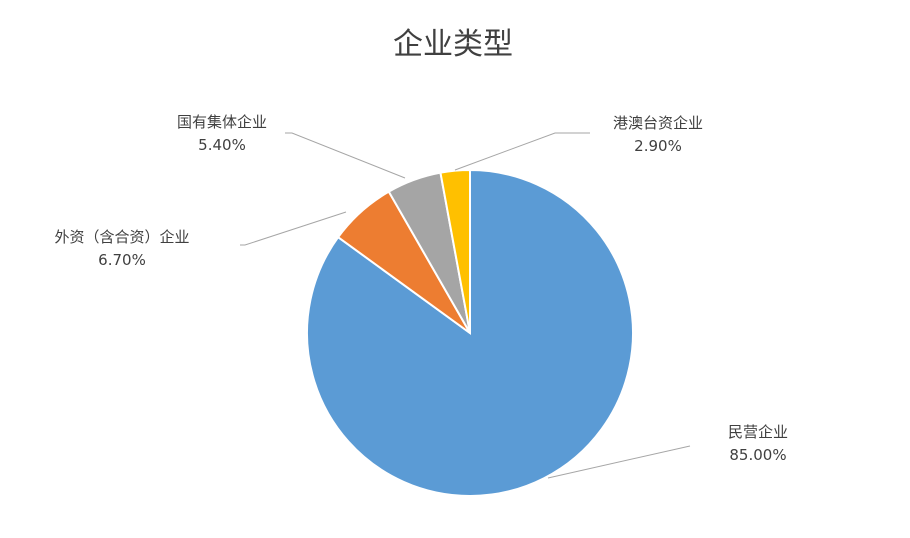 The width and height of the screenshot is (910, 538). What do you see at coordinates (122, 260) in the screenshot?
I see `data-value-1: 6.70%` at bounding box center [122, 260].